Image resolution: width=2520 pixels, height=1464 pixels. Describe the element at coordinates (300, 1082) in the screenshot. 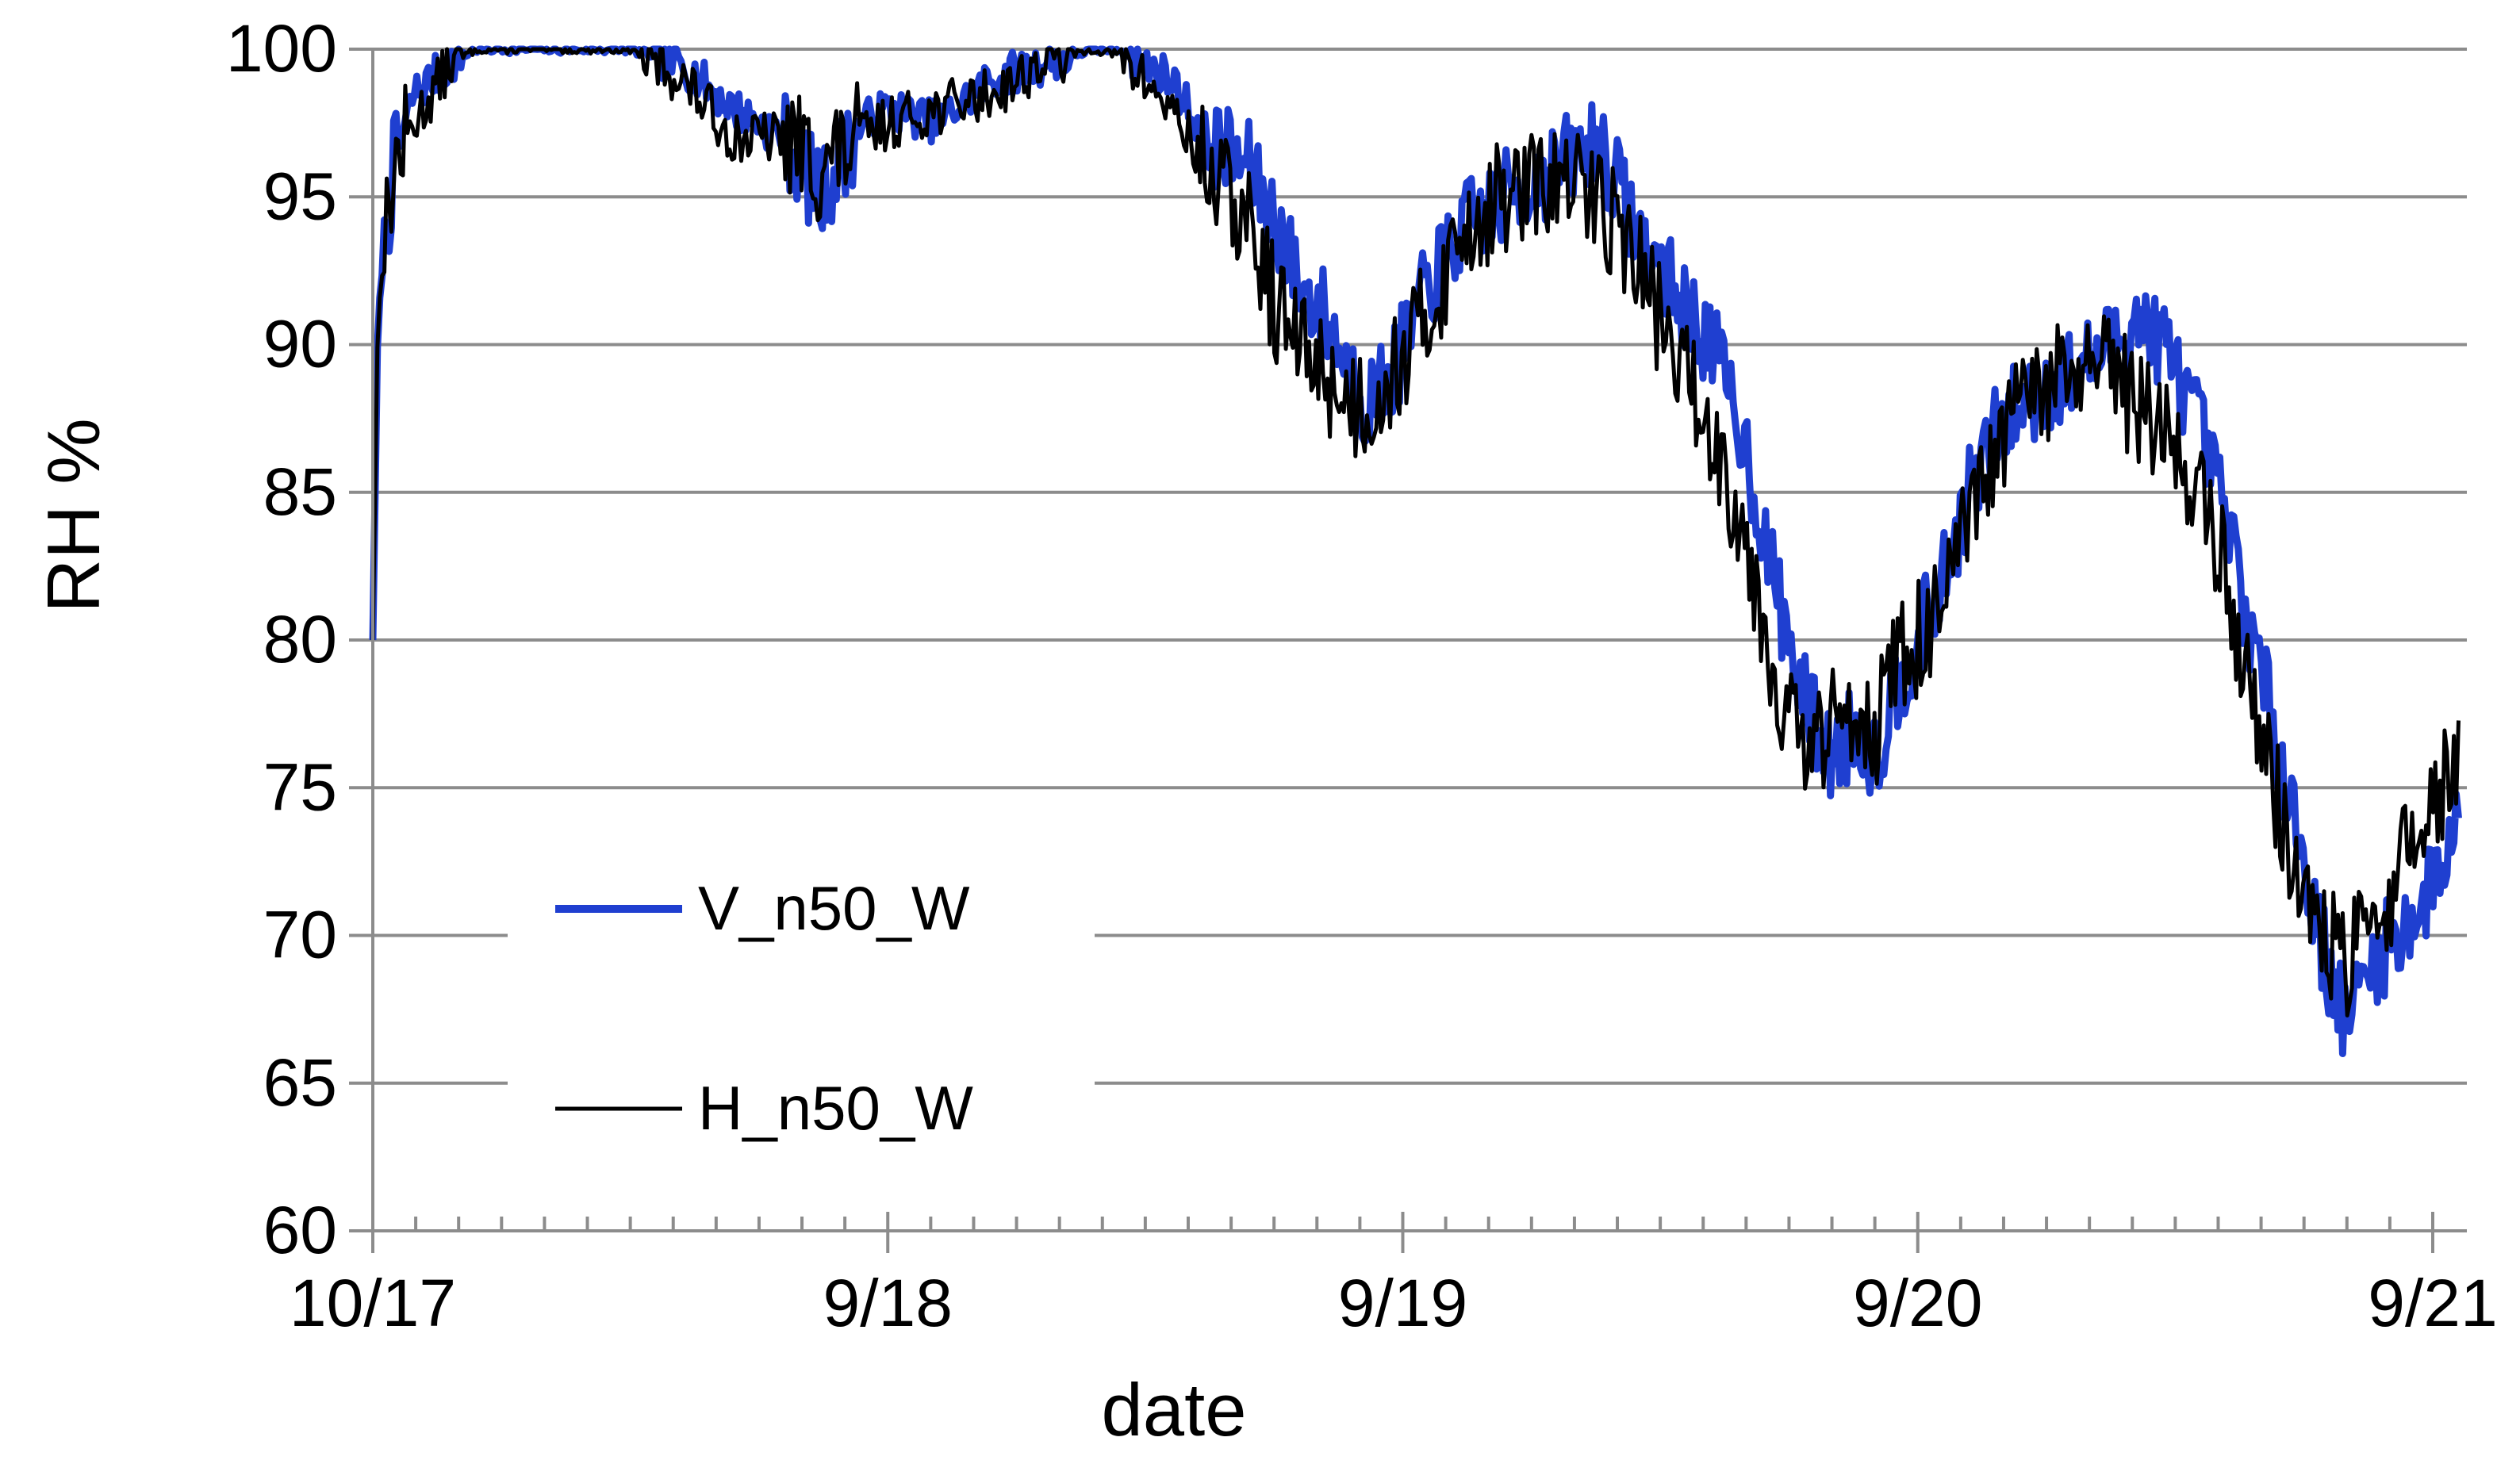

I see `y-tick-label-65: 65` at that location.